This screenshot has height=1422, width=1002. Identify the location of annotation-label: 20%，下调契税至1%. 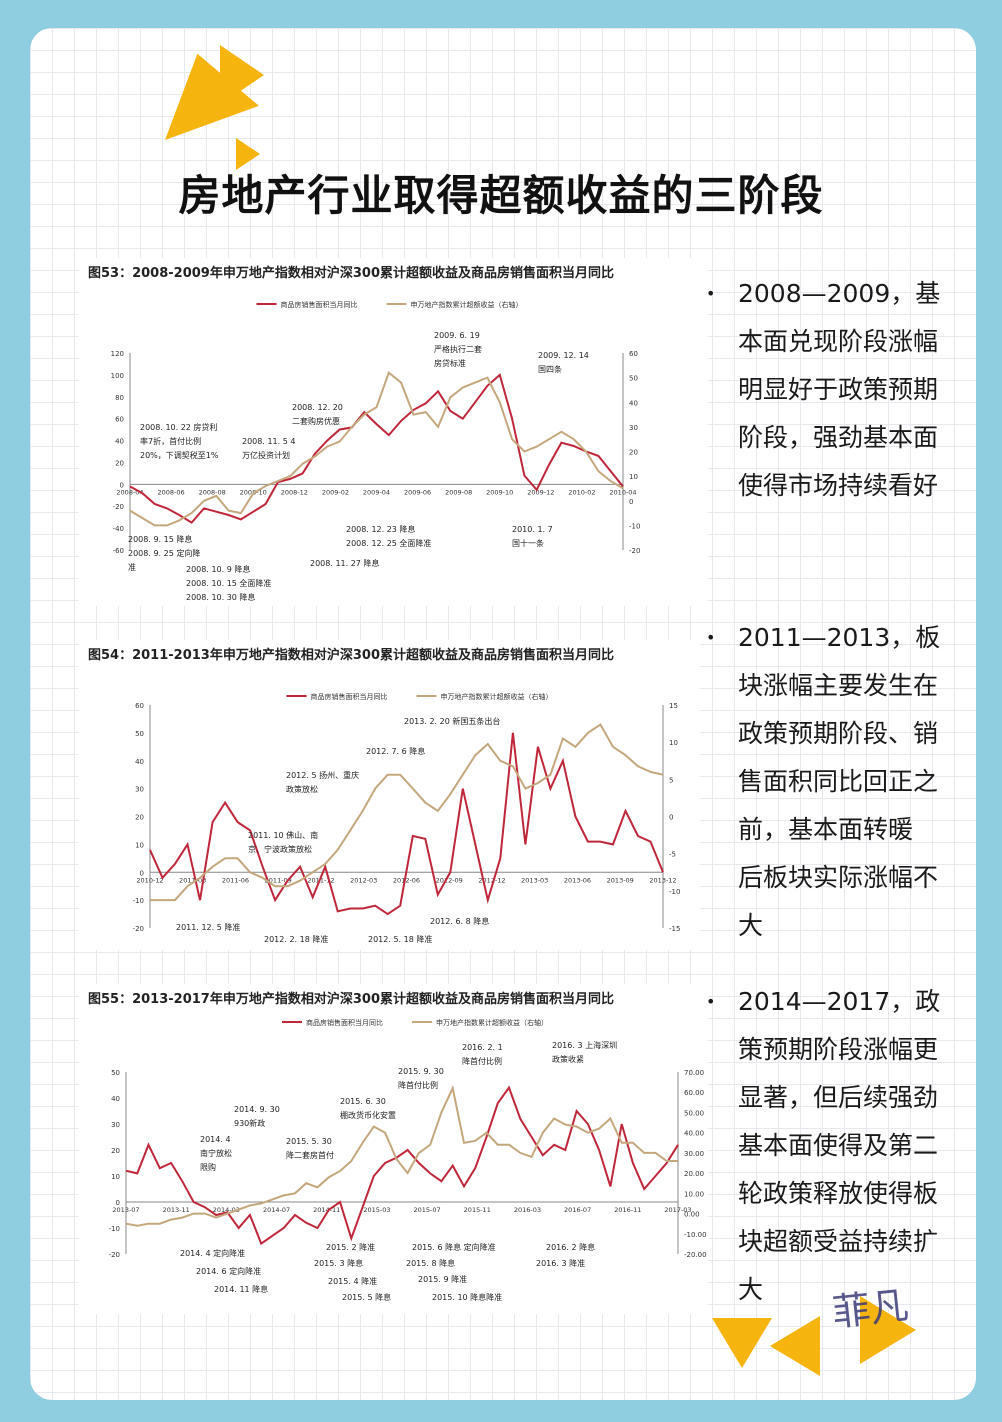
(179, 455).